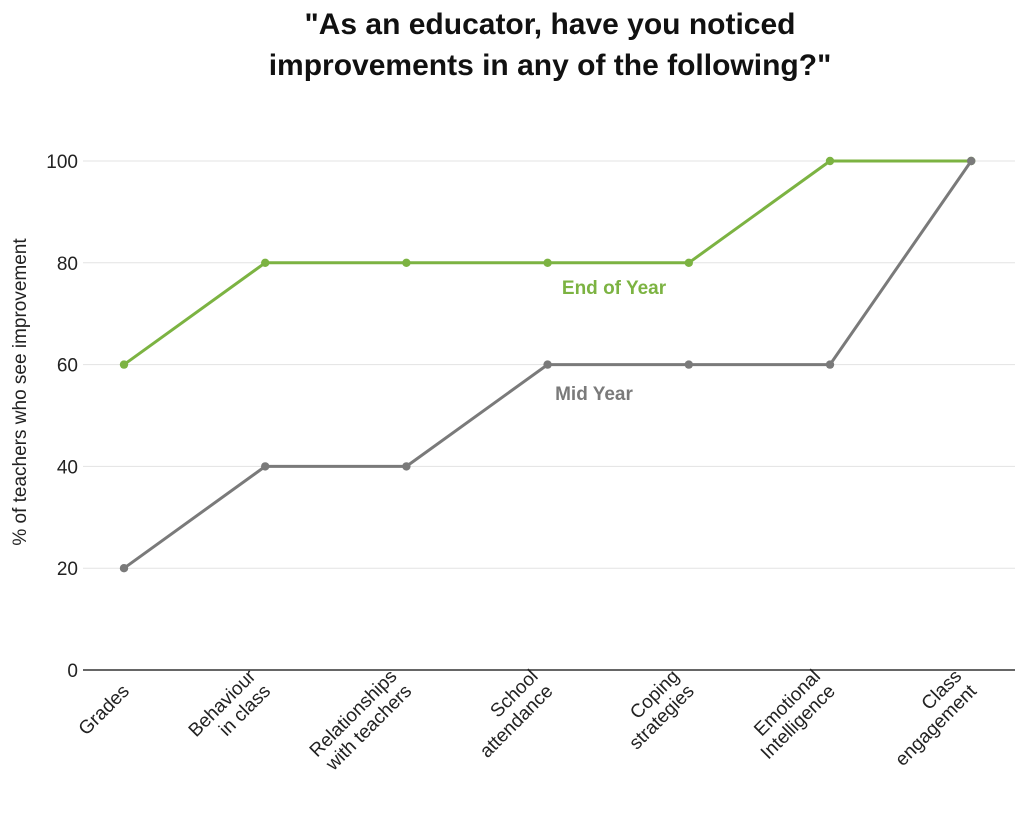 The height and width of the screenshot is (817, 1024). I want to click on y-tick-label: 60, so click(67, 366).